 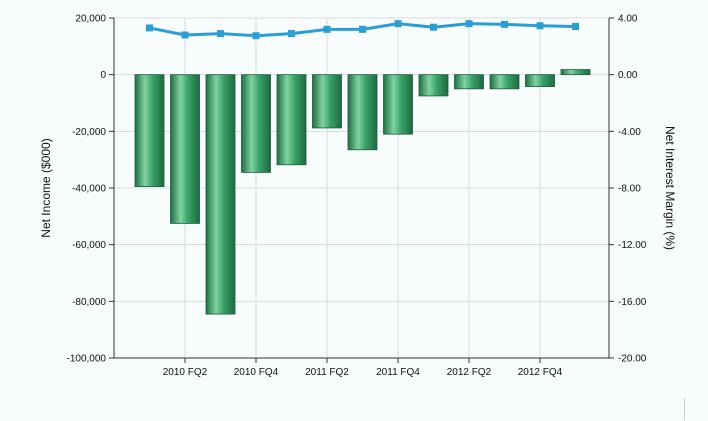 I want to click on x-tick-label: 2012 FQ2, so click(x=469, y=372).